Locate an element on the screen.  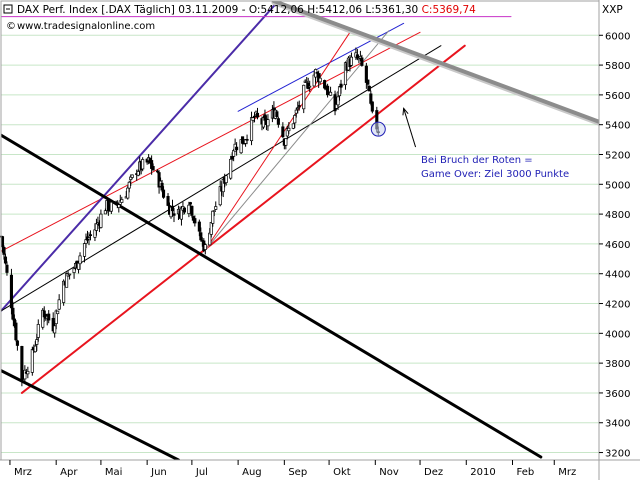
highlight-circle is located at coordinates (378, 129).